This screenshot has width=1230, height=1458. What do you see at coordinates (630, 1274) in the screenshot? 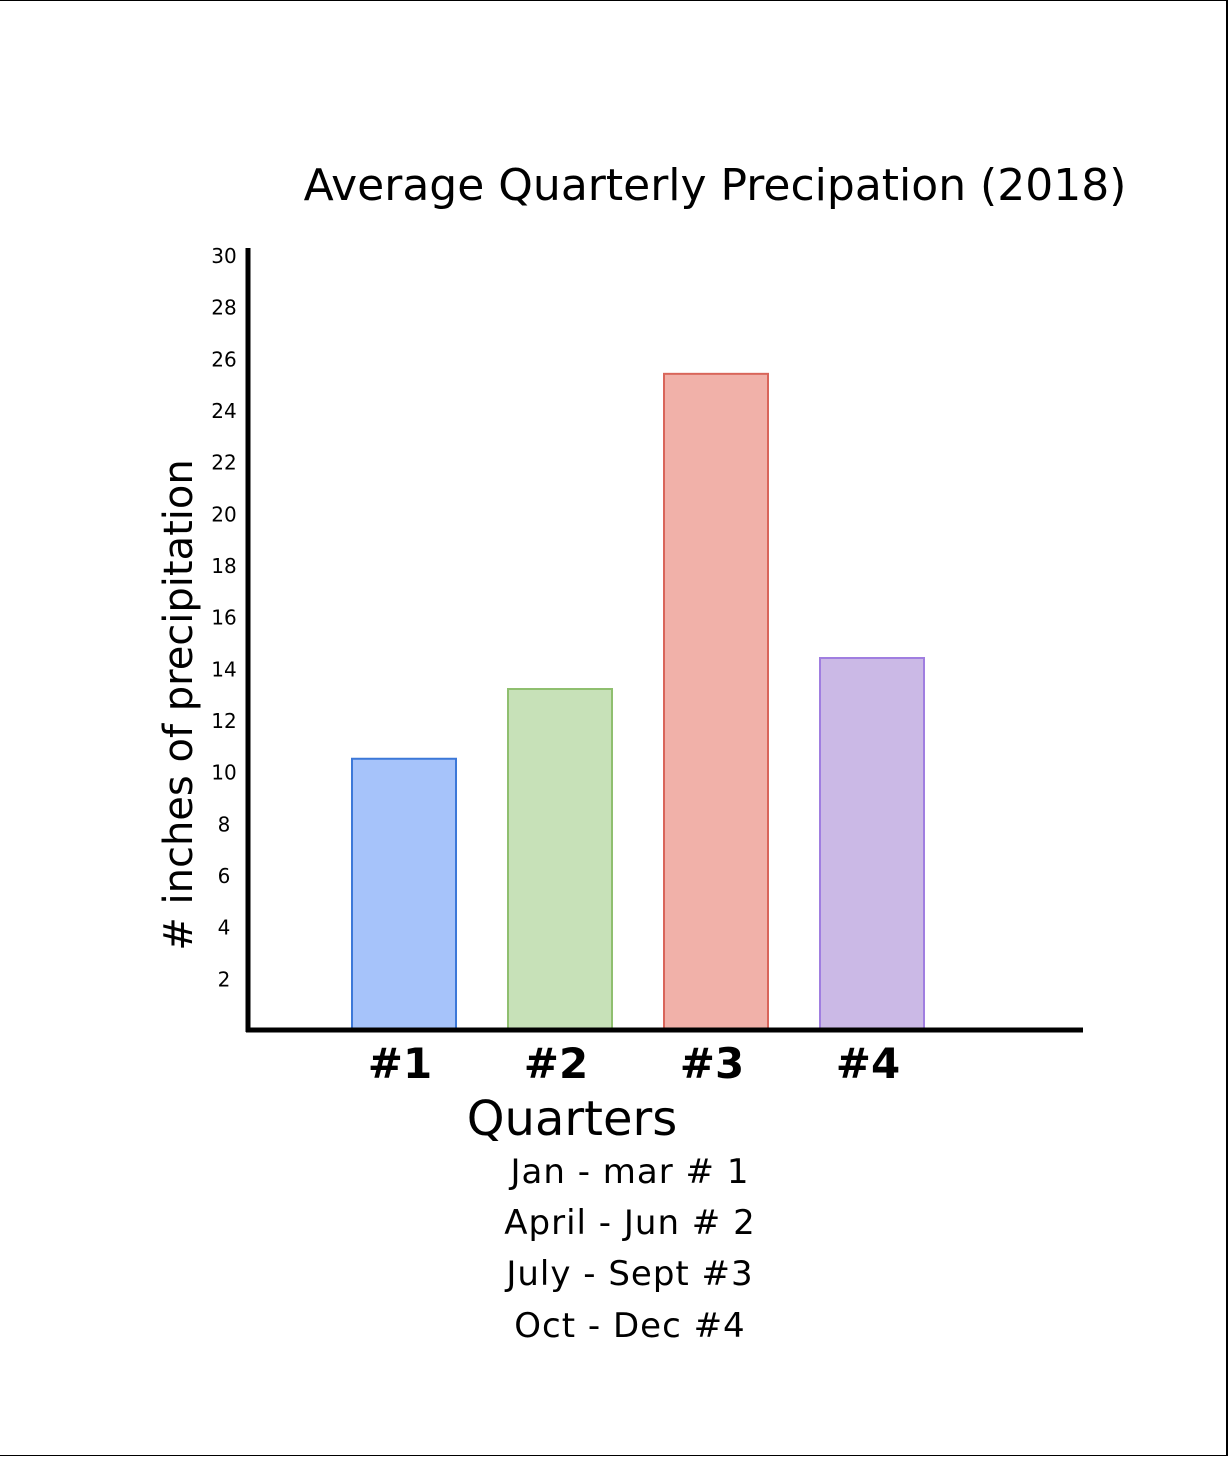
I see `quarter-key-line-3: July - Sept #3` at bounding box center [630, 1274].